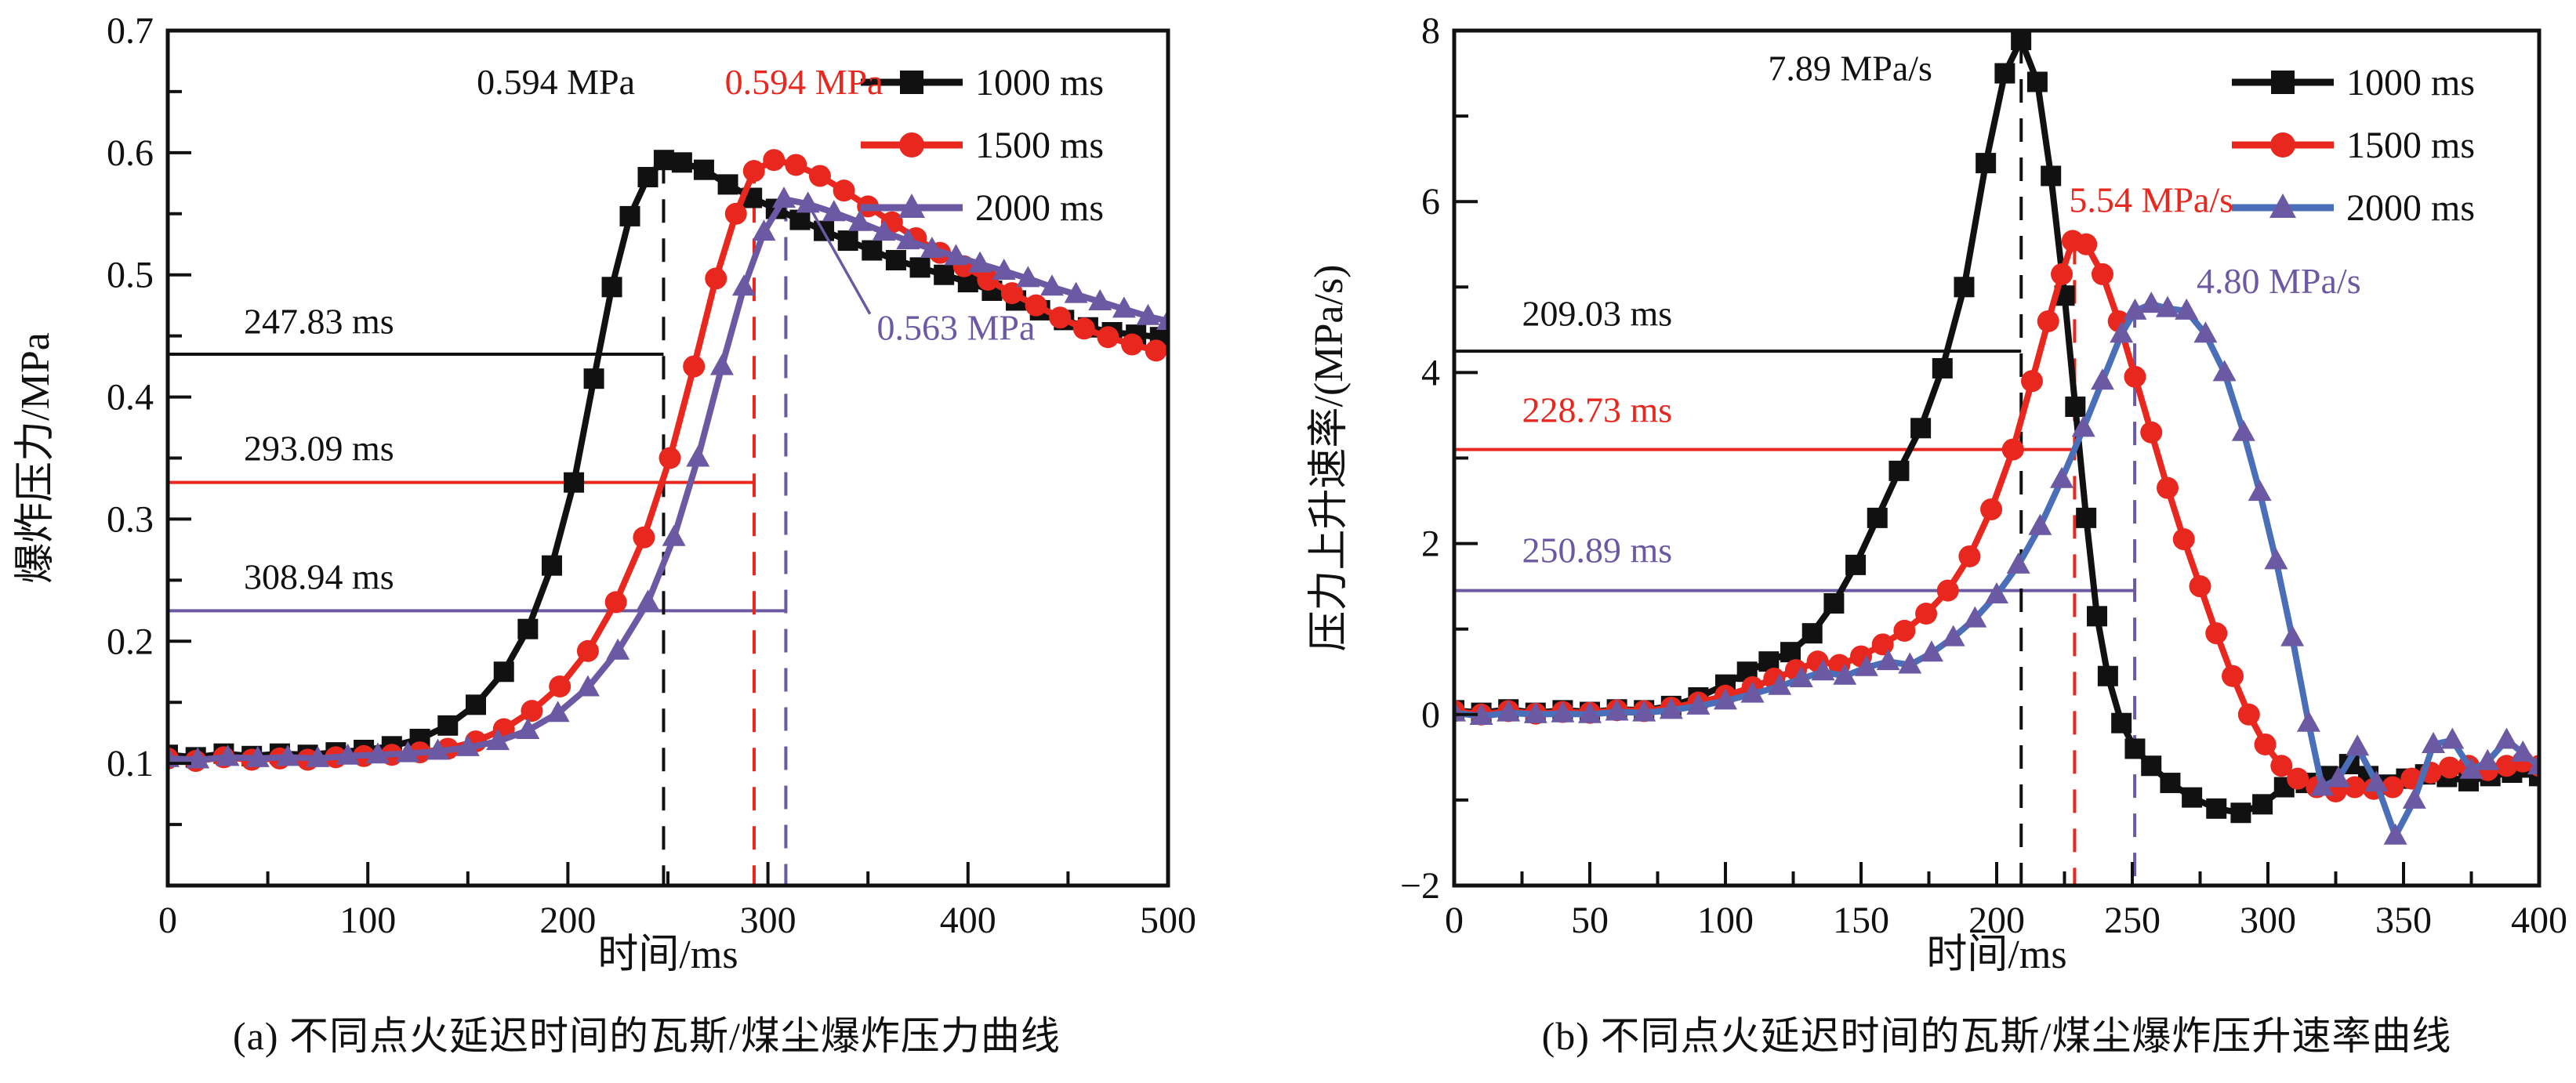 The width and height of the screenshot is (2576, 1083). What do you see at coordinates (2132, 921) in the screenshot?
I see `x-tick-label: 250` at bounding box center [2132, 921].